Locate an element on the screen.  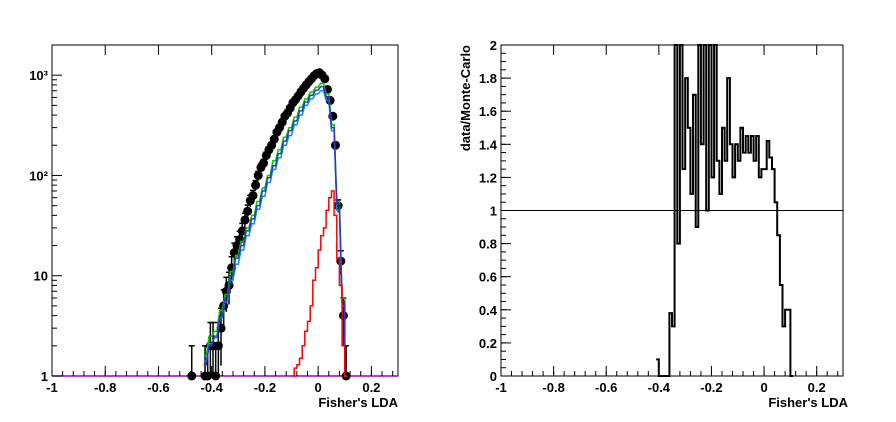
right-series-0-line is located at coordinates (724, 210).